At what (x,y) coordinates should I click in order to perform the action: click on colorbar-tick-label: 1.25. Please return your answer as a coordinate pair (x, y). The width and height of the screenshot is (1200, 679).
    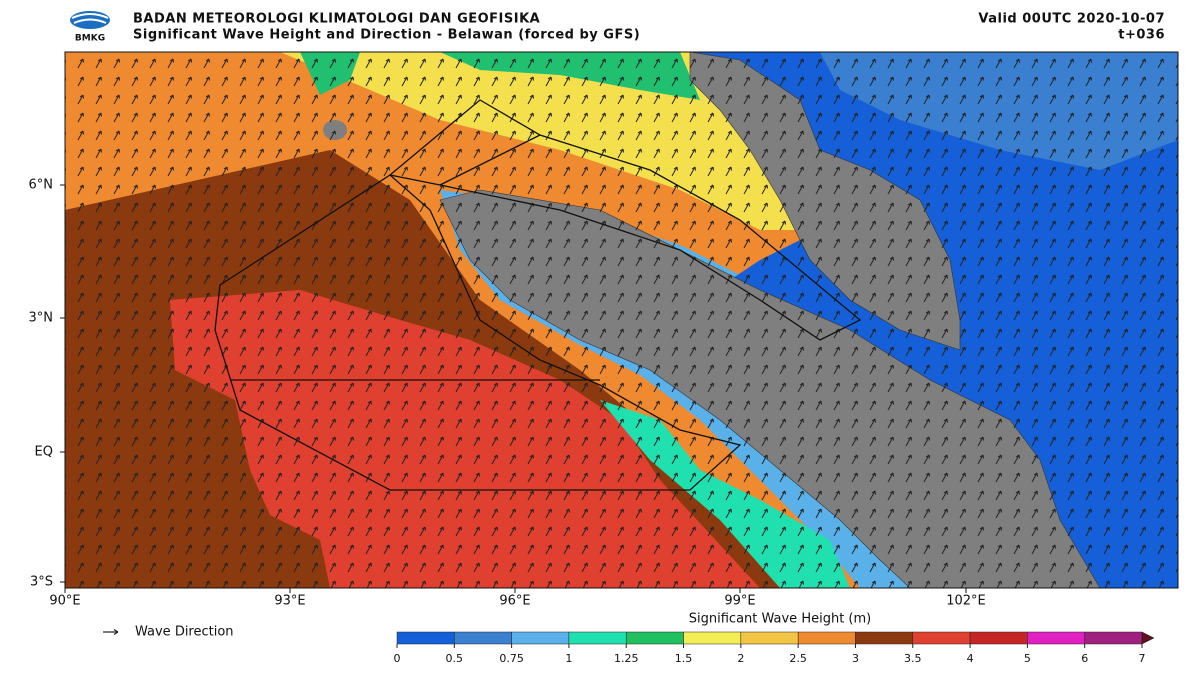
    Looking at the image, I should click on (626, 658).